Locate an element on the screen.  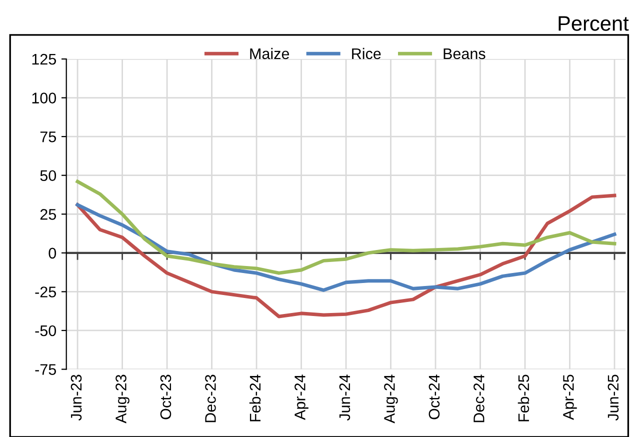
x-tick-label: Oct-24 is located at coordinates (434, 397).